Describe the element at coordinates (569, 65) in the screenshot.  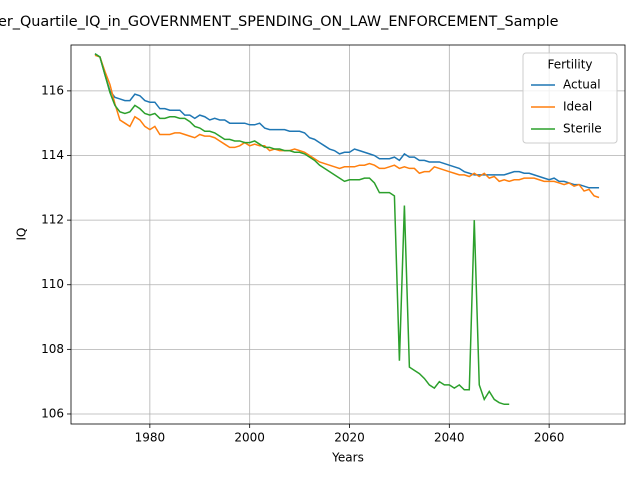
I see `legend-title: Fertility` at that location.